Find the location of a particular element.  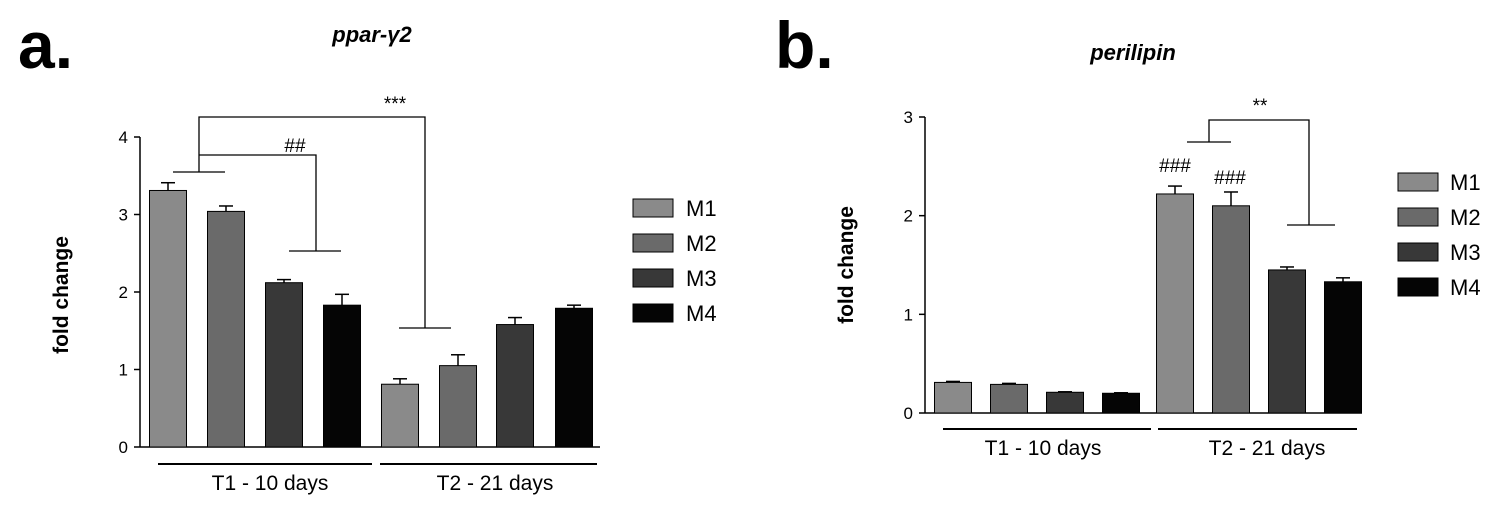

panel-a-bar-m2-g2 is located at coordinates (458, 406).